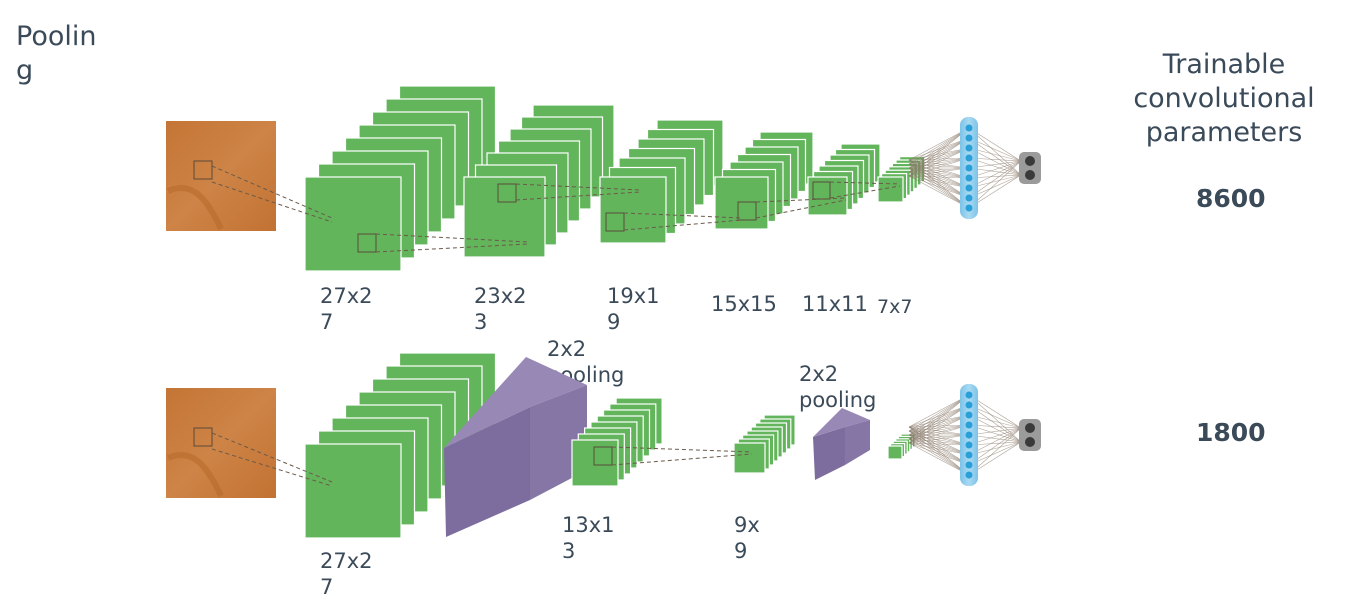 The height and width of the screenshot is (614, 1370). I want to click on row2-dim-1: 27x2 7, so click(346, 574).